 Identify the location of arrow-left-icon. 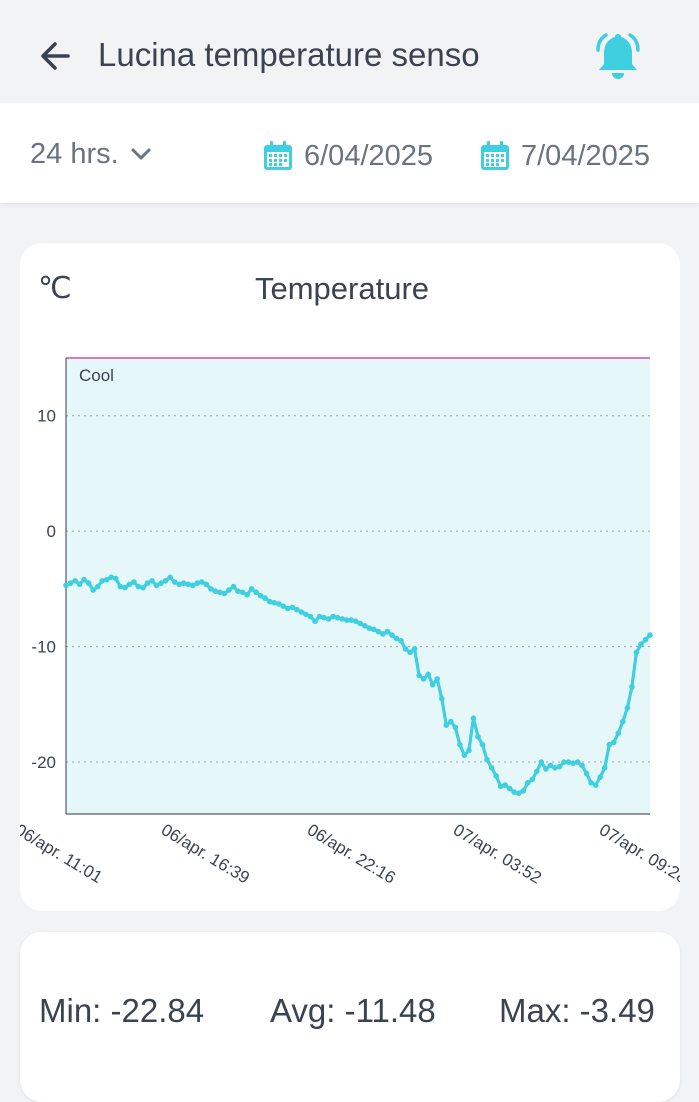
(55, 56).